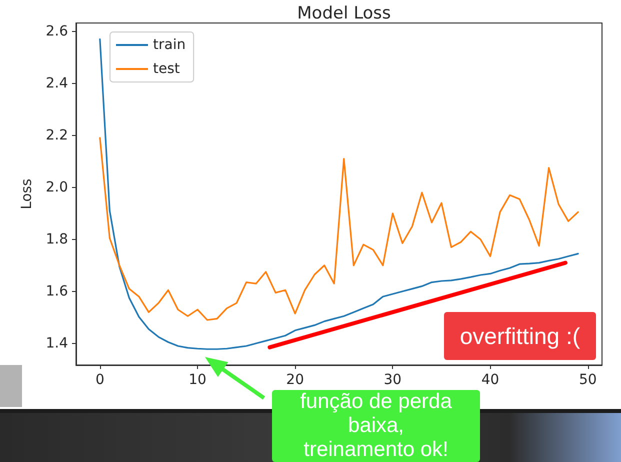 The width and height of the screenshot is (621, 462). Describe the element at coordinates (393, 380) in the screenshot. I see `x-tick-label: 30` at that location.